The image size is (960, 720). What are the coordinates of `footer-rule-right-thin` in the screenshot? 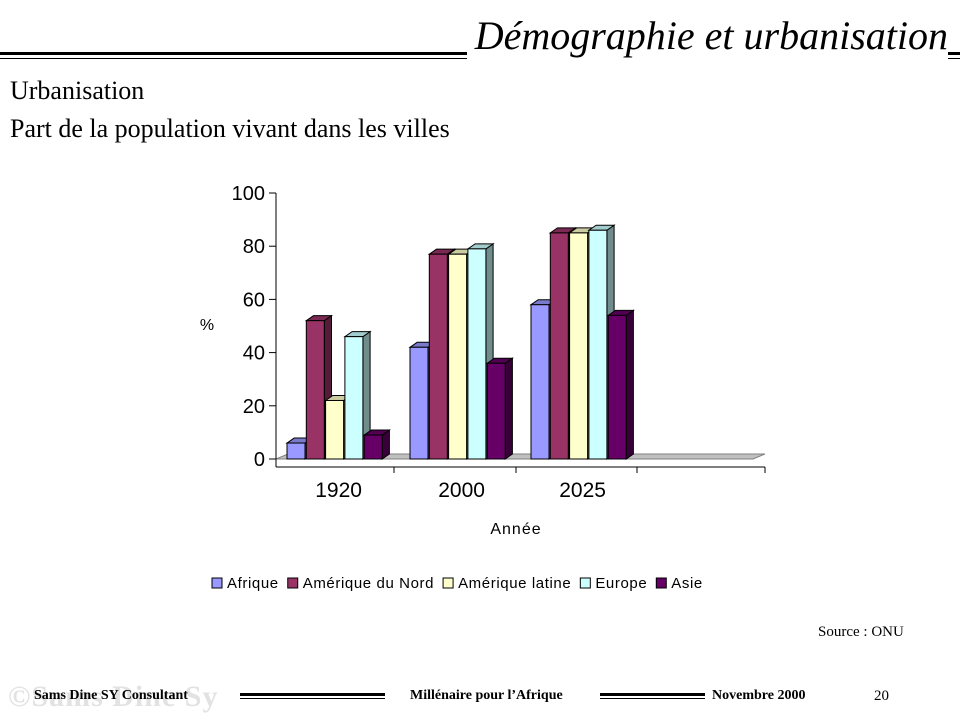 It's located at (652, 698).